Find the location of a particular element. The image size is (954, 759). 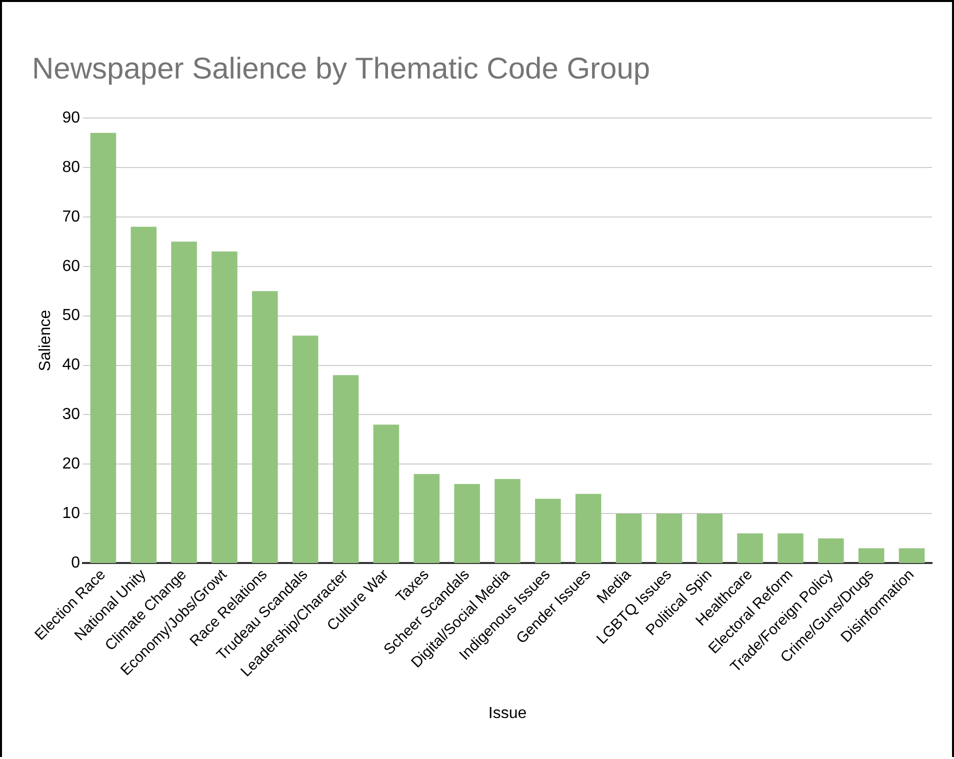

y-tick-label: 0 is located at coordinates (75, 563).